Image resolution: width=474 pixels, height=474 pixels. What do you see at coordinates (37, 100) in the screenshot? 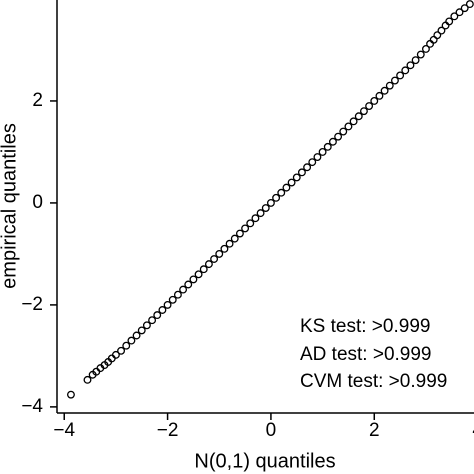
I see `y-tick-label: 2` at bounding box center [37, 100].